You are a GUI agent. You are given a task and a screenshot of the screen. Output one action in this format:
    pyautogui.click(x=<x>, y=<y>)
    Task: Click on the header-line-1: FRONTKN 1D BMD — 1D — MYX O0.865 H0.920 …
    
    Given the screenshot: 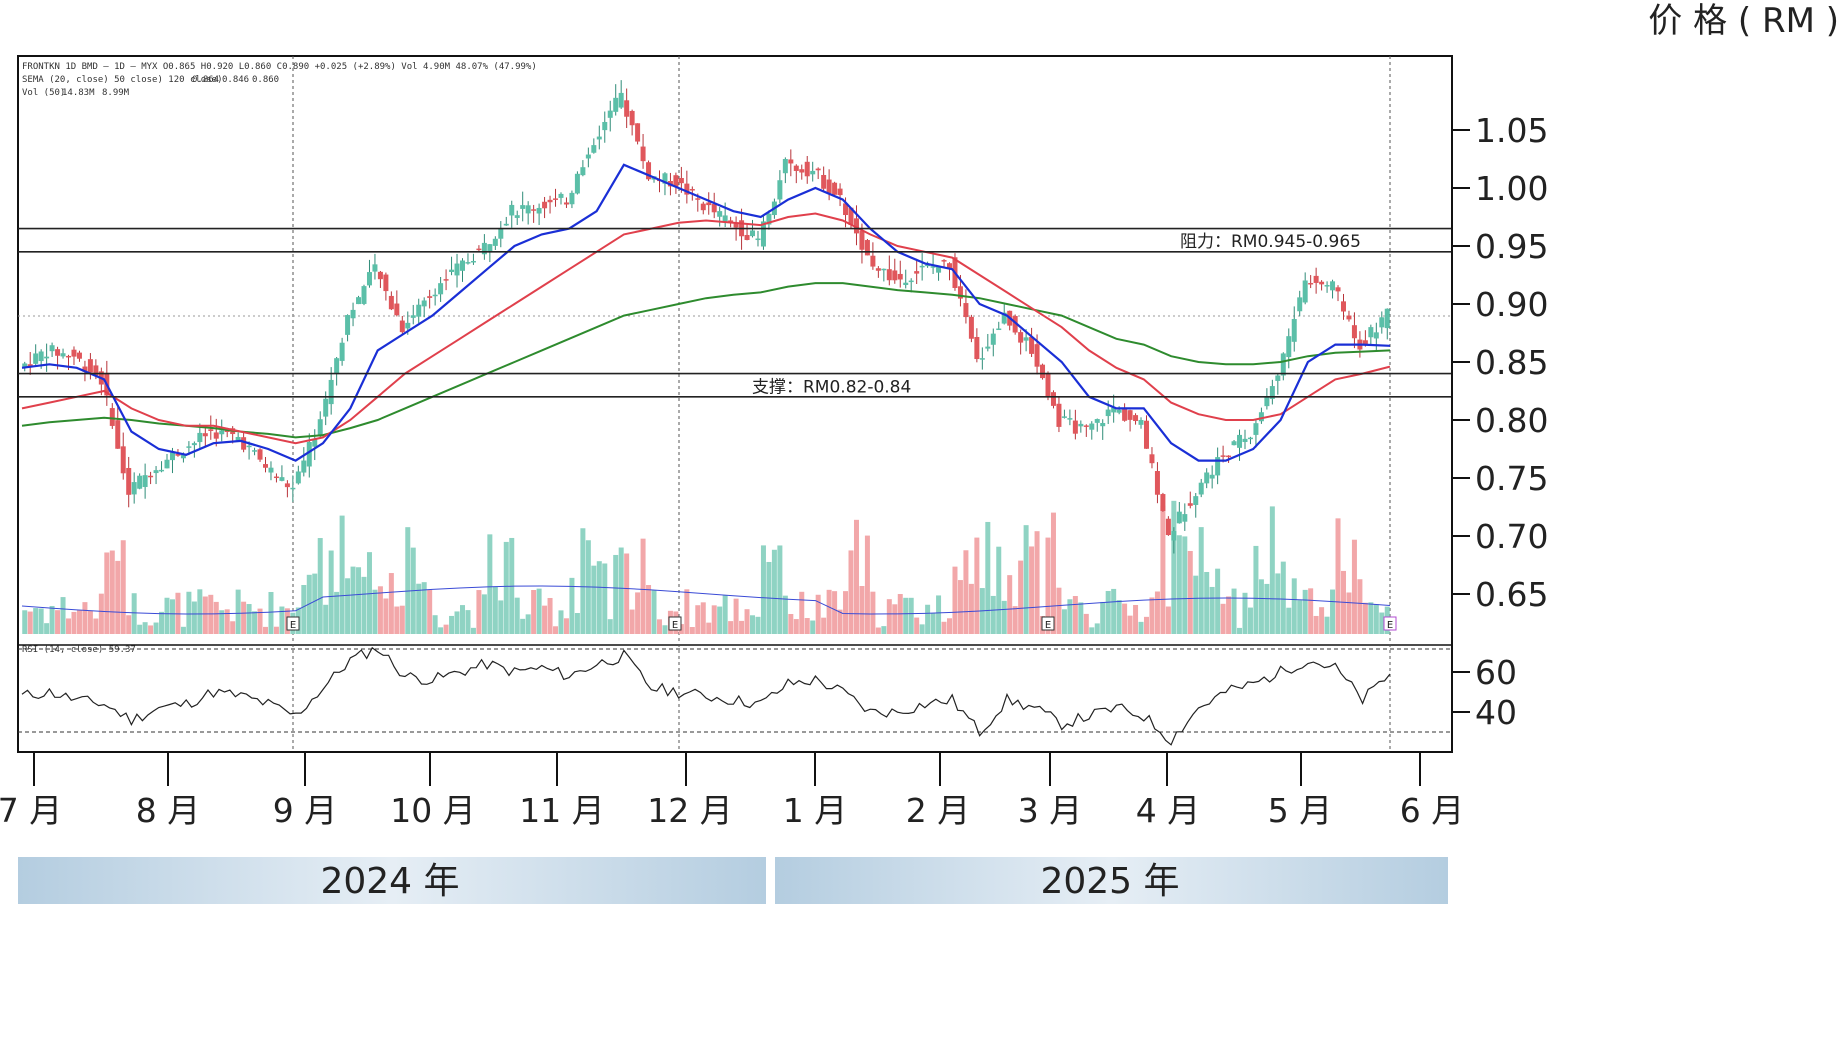 What is the action you would take?
    pyautogui.click(x=279, y=67)
    